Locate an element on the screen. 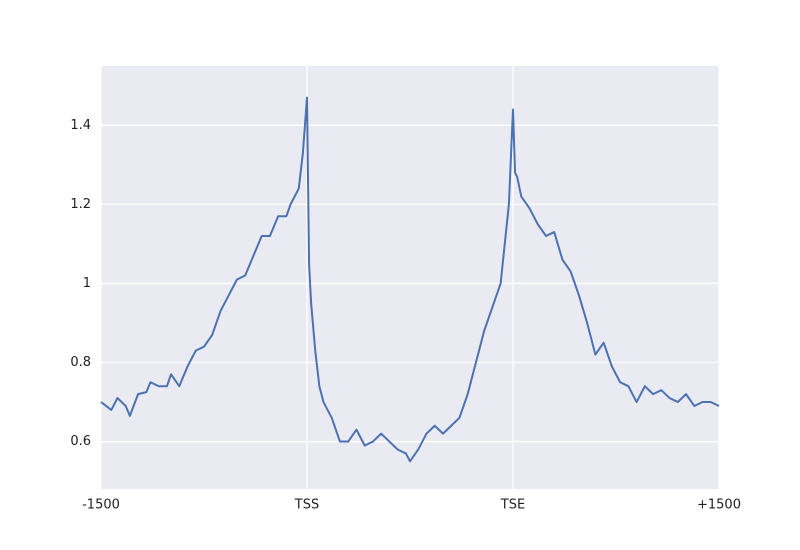 The width and height of the screenshot is (800, 550). x-tick-label: TSE is located at coordinates (512, 505).